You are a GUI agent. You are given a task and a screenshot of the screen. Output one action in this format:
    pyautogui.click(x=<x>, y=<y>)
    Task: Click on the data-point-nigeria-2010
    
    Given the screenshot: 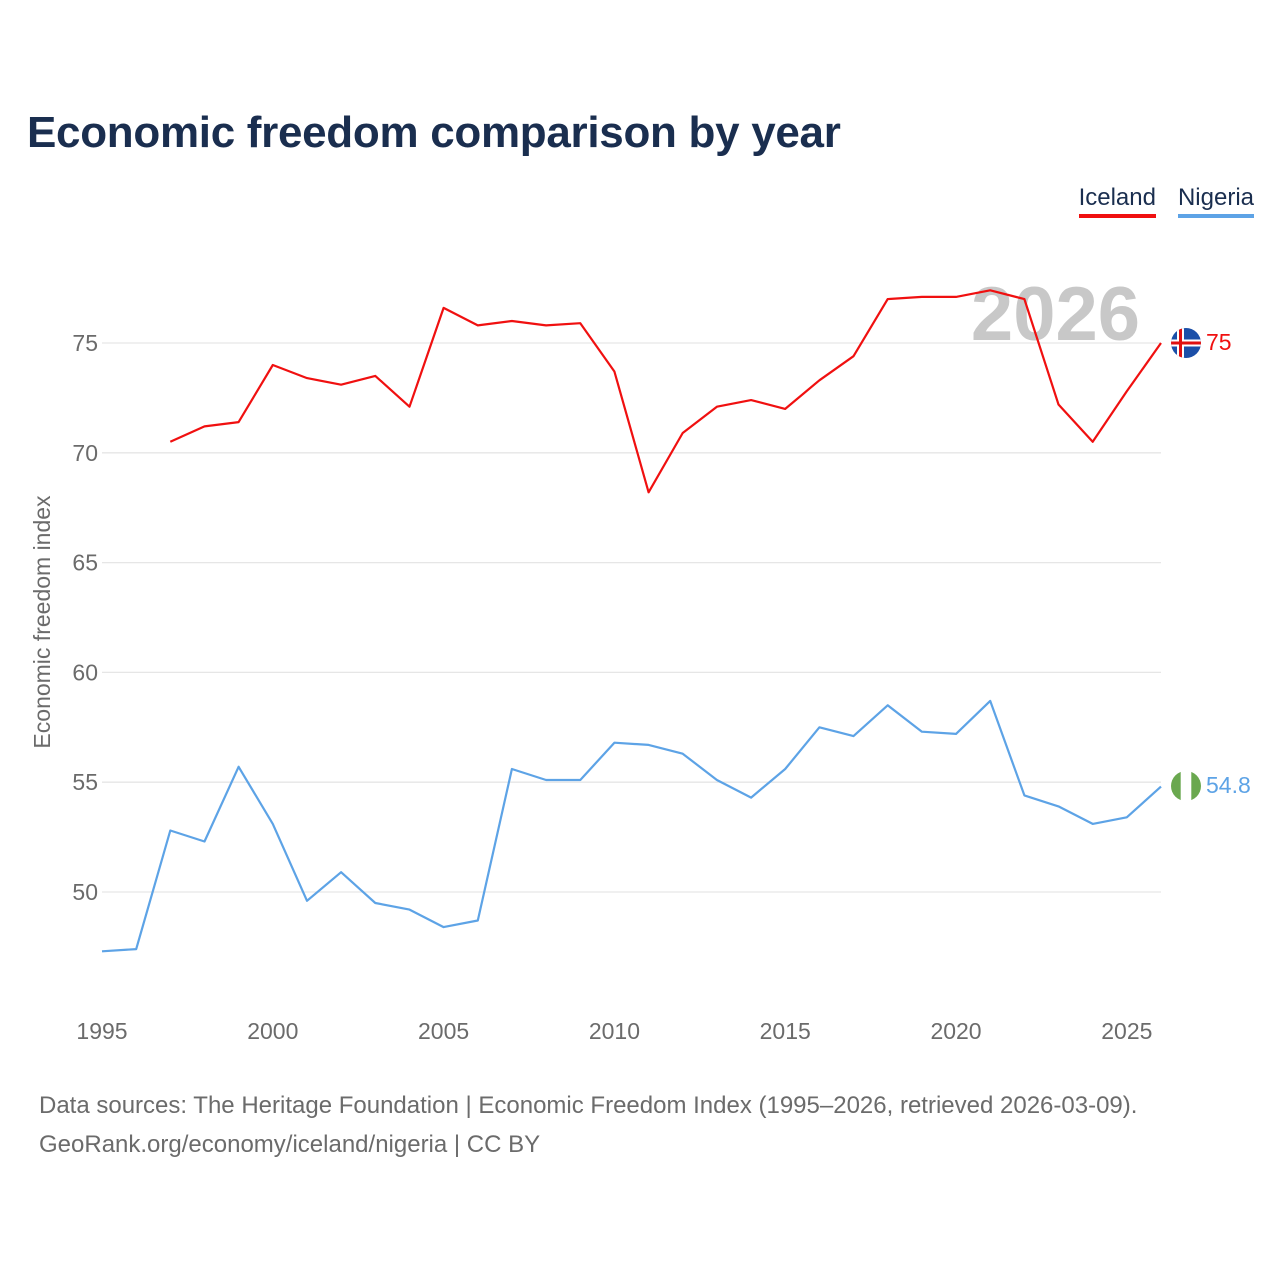 What is the action you would take?
    pyautogui.click(x=614, y=743)
    